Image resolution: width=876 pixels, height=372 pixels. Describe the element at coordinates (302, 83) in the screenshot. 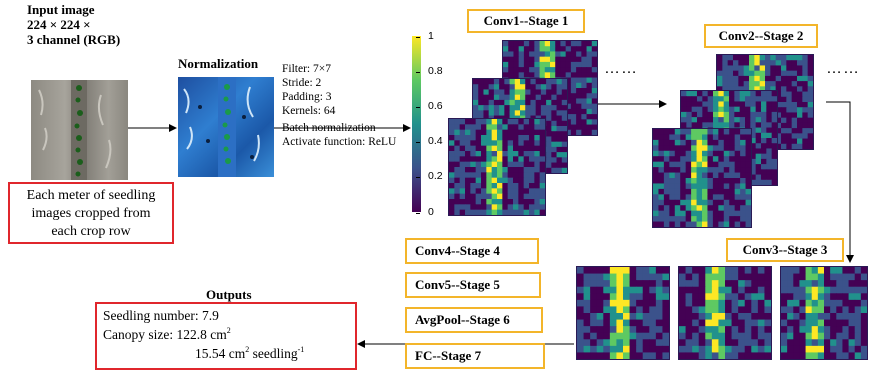

I see `param-stride: Stride: 2` at that location.